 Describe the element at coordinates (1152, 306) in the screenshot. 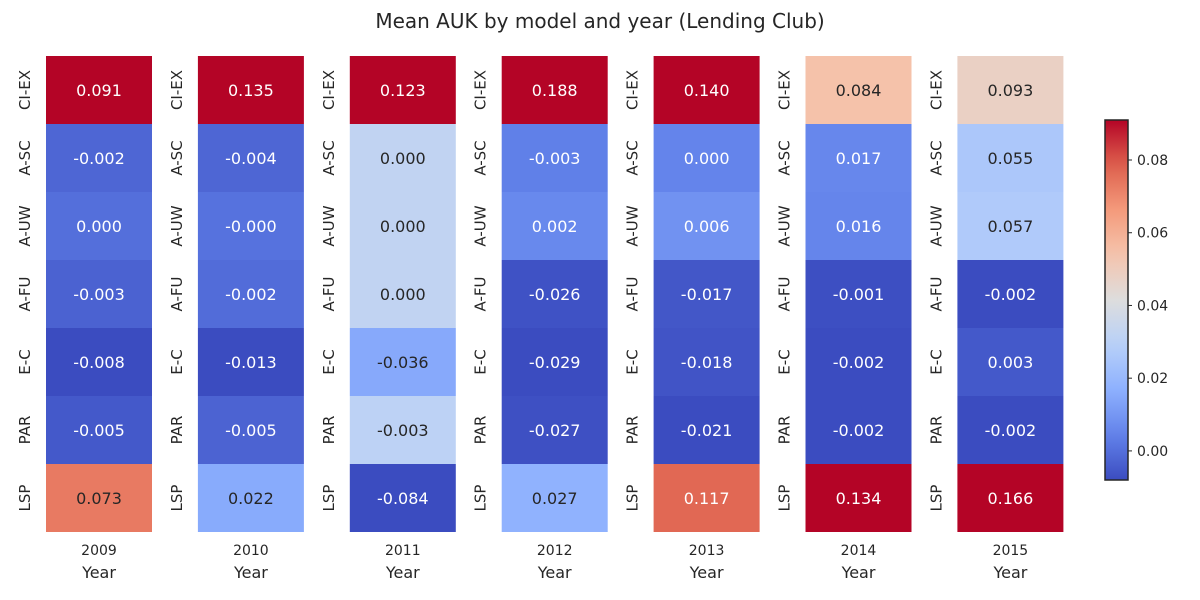

I see `colorbar-tick-label: 0.04` at that location.